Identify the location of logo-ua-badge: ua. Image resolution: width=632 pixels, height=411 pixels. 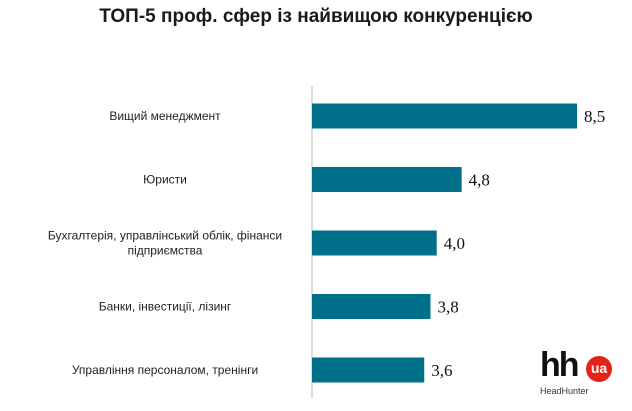
(599, 369).